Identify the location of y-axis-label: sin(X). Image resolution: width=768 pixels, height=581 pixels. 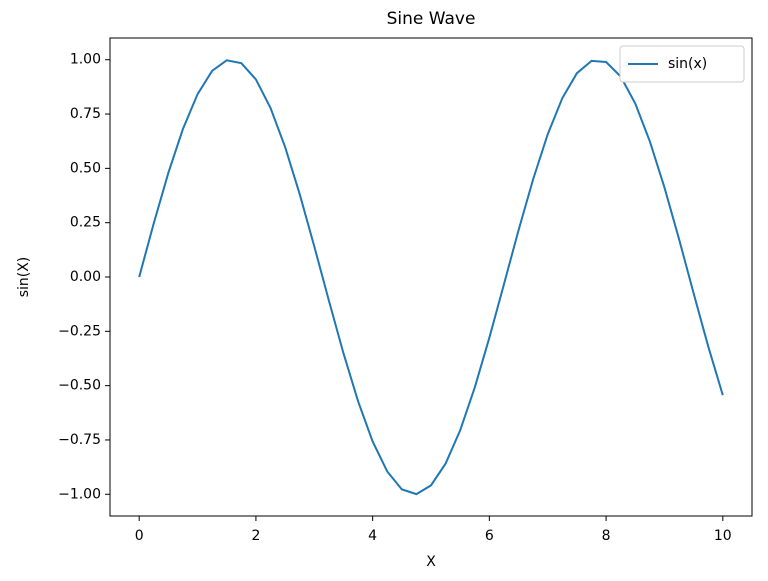
(24, 277).